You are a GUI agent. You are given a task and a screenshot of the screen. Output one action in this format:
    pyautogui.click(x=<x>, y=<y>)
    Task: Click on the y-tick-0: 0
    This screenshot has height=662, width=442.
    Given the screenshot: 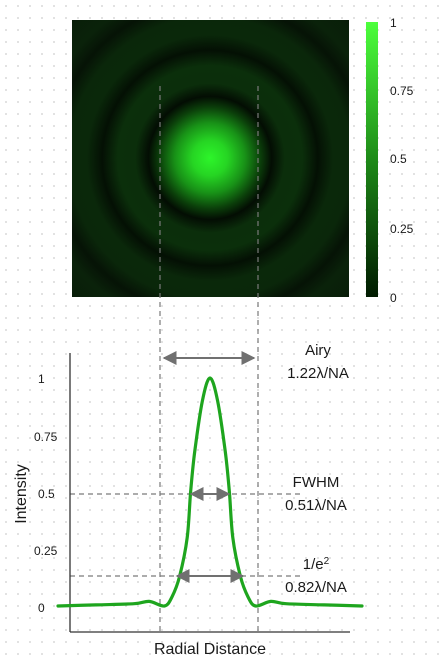 What is the action you would take?
    pyautogui.click(x=41, y=608)
    